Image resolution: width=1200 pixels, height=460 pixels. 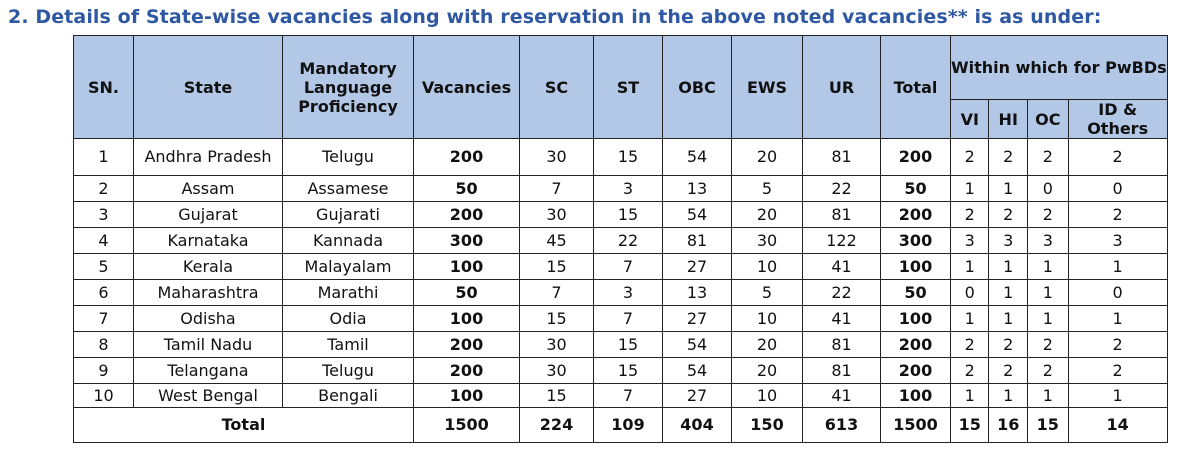 What do you see at coordinates (841, 425) in the screenshot?
I see `total-cell-ur: 613` at bounding box center [841, 425].